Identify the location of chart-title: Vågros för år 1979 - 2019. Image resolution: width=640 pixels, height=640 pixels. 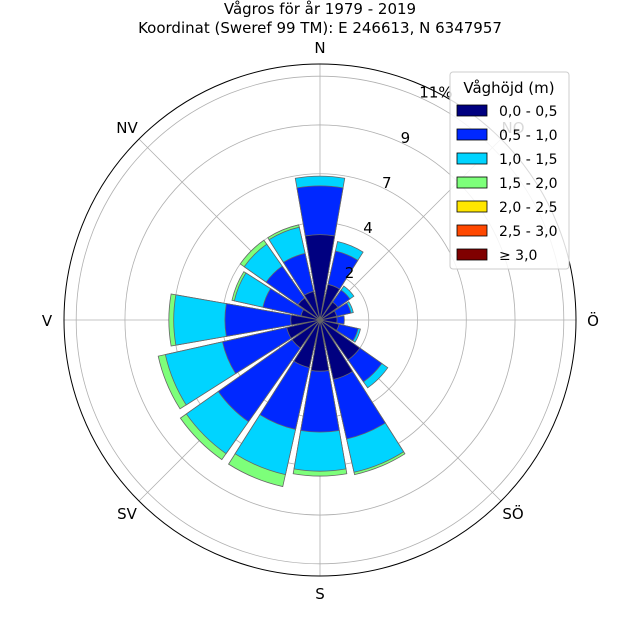
(320, 9).